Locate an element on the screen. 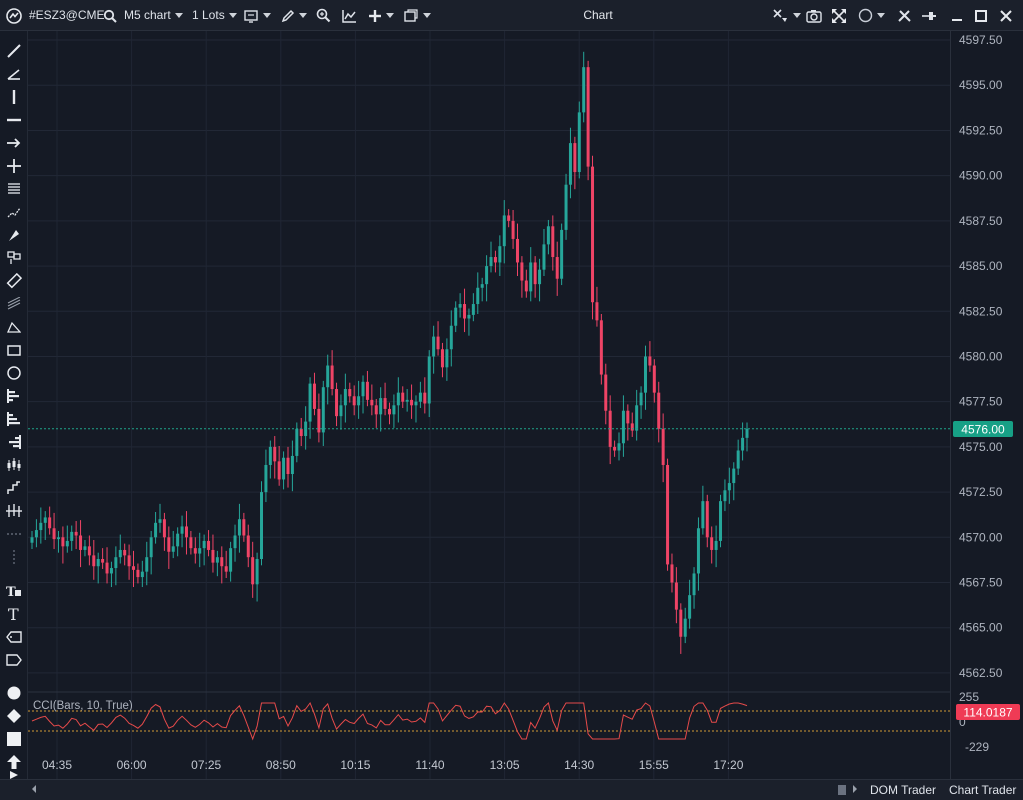 This screenshot has width=1023, height=800. bars-tool-icon is located at coordinates (13, 510).